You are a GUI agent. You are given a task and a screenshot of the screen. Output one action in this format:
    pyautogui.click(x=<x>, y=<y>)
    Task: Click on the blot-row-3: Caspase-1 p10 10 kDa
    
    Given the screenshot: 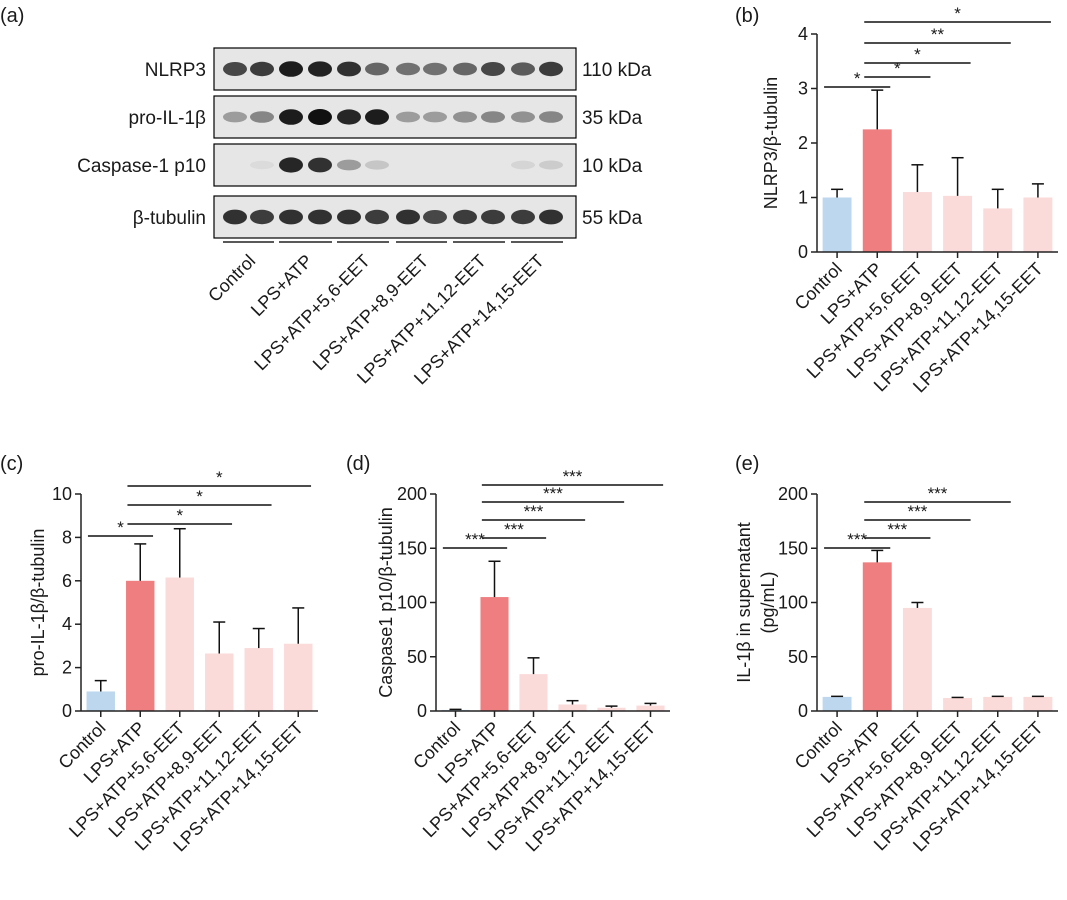 What is the action you would take?
    pyautogui.click(x=360, y=165)
    